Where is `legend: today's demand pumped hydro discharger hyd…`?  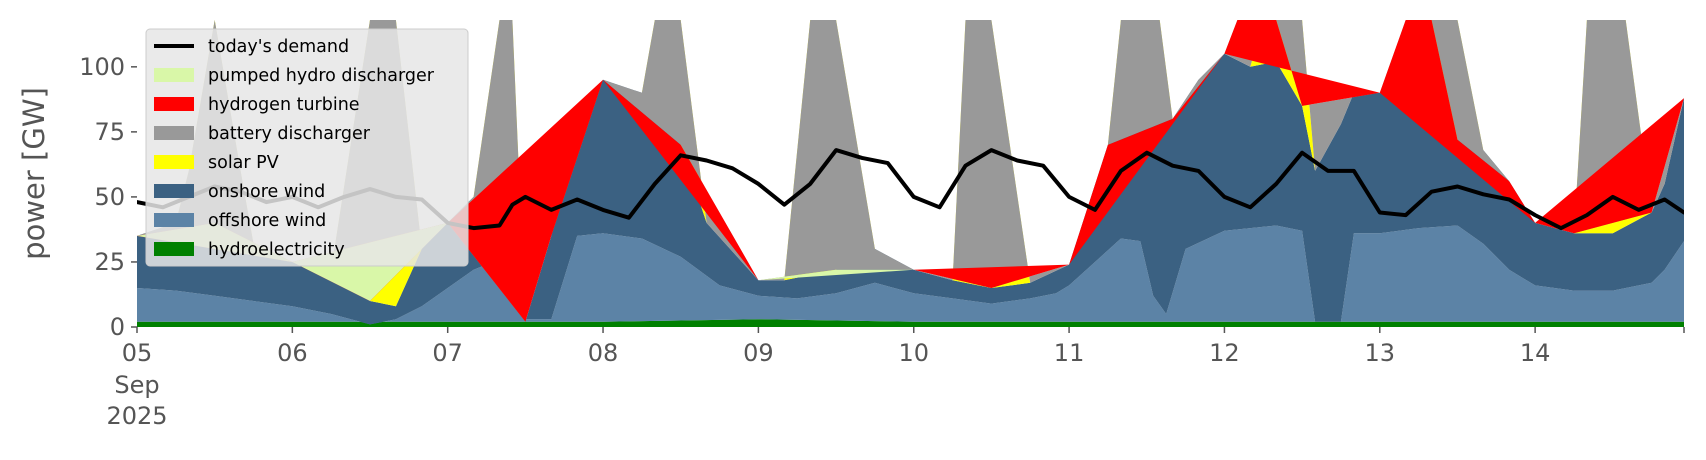 legend: today's demand pumped hydro discharger hyd… is located at coordinates (307, 147).